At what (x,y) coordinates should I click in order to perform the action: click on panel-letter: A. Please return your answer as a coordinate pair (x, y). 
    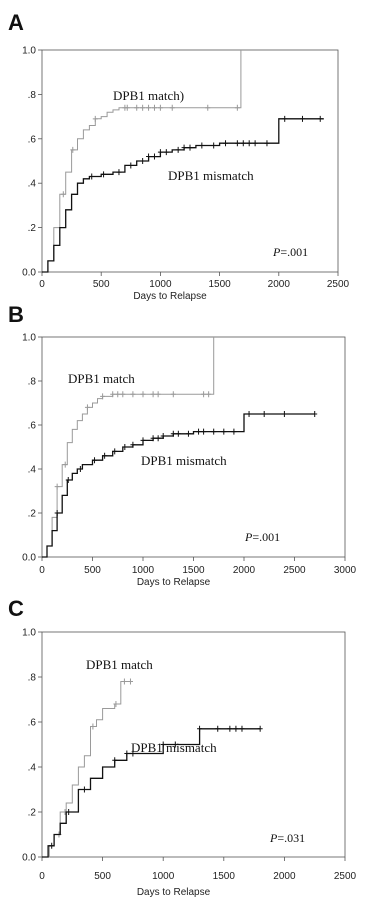
    Looking at the image, I should click on (16, 22).